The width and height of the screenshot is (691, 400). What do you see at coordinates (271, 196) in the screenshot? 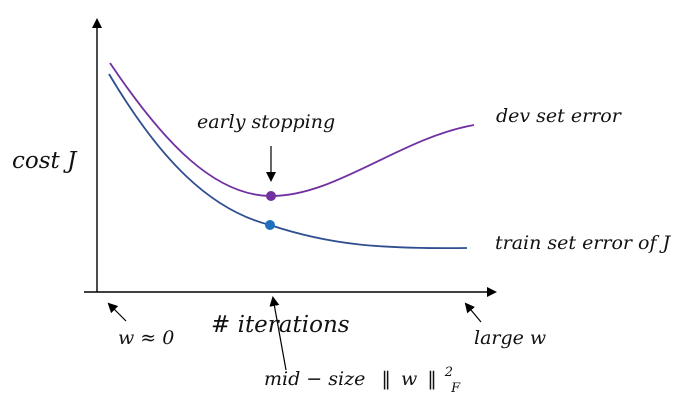
I see `dev-error-minimum-marker` at bounding box center [271, 196].